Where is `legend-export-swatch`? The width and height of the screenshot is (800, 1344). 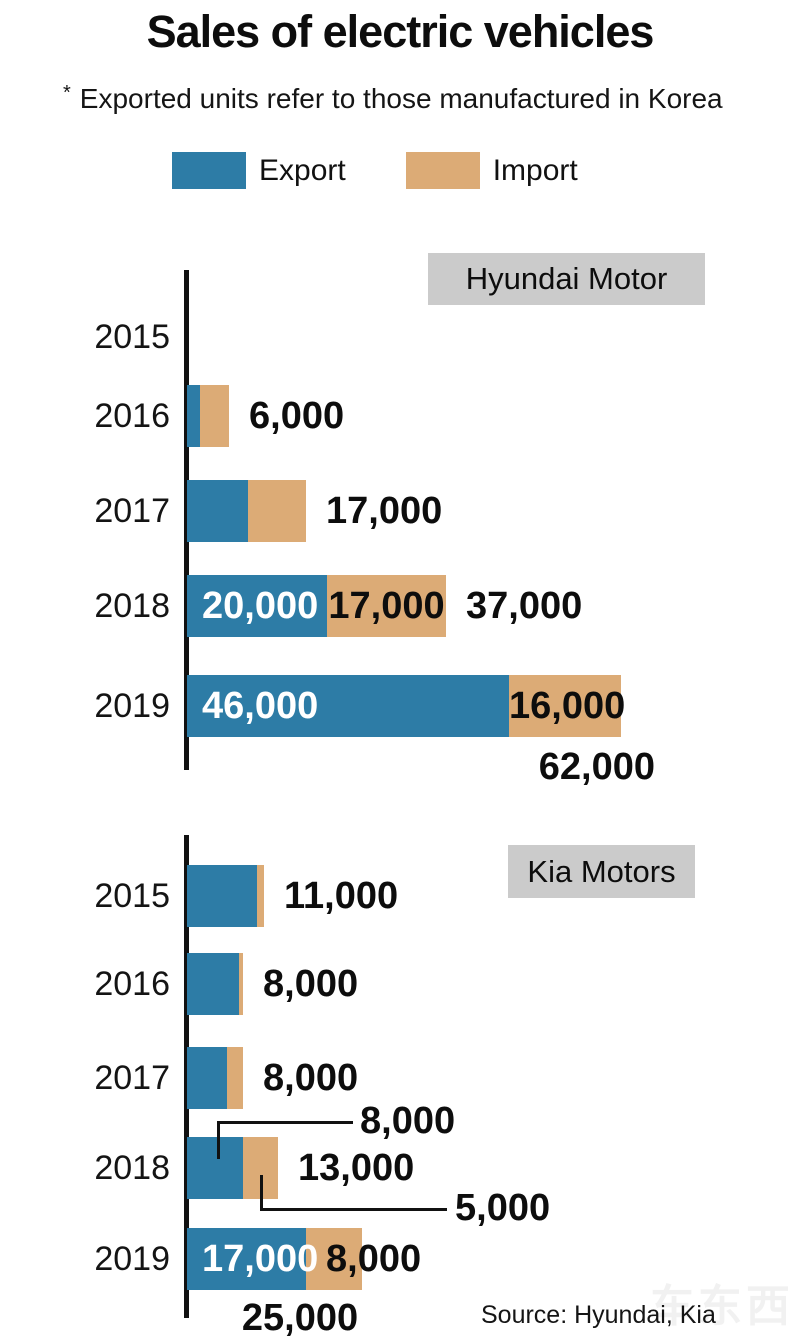
legend-export-swatch is located at coordinates (209, 170).